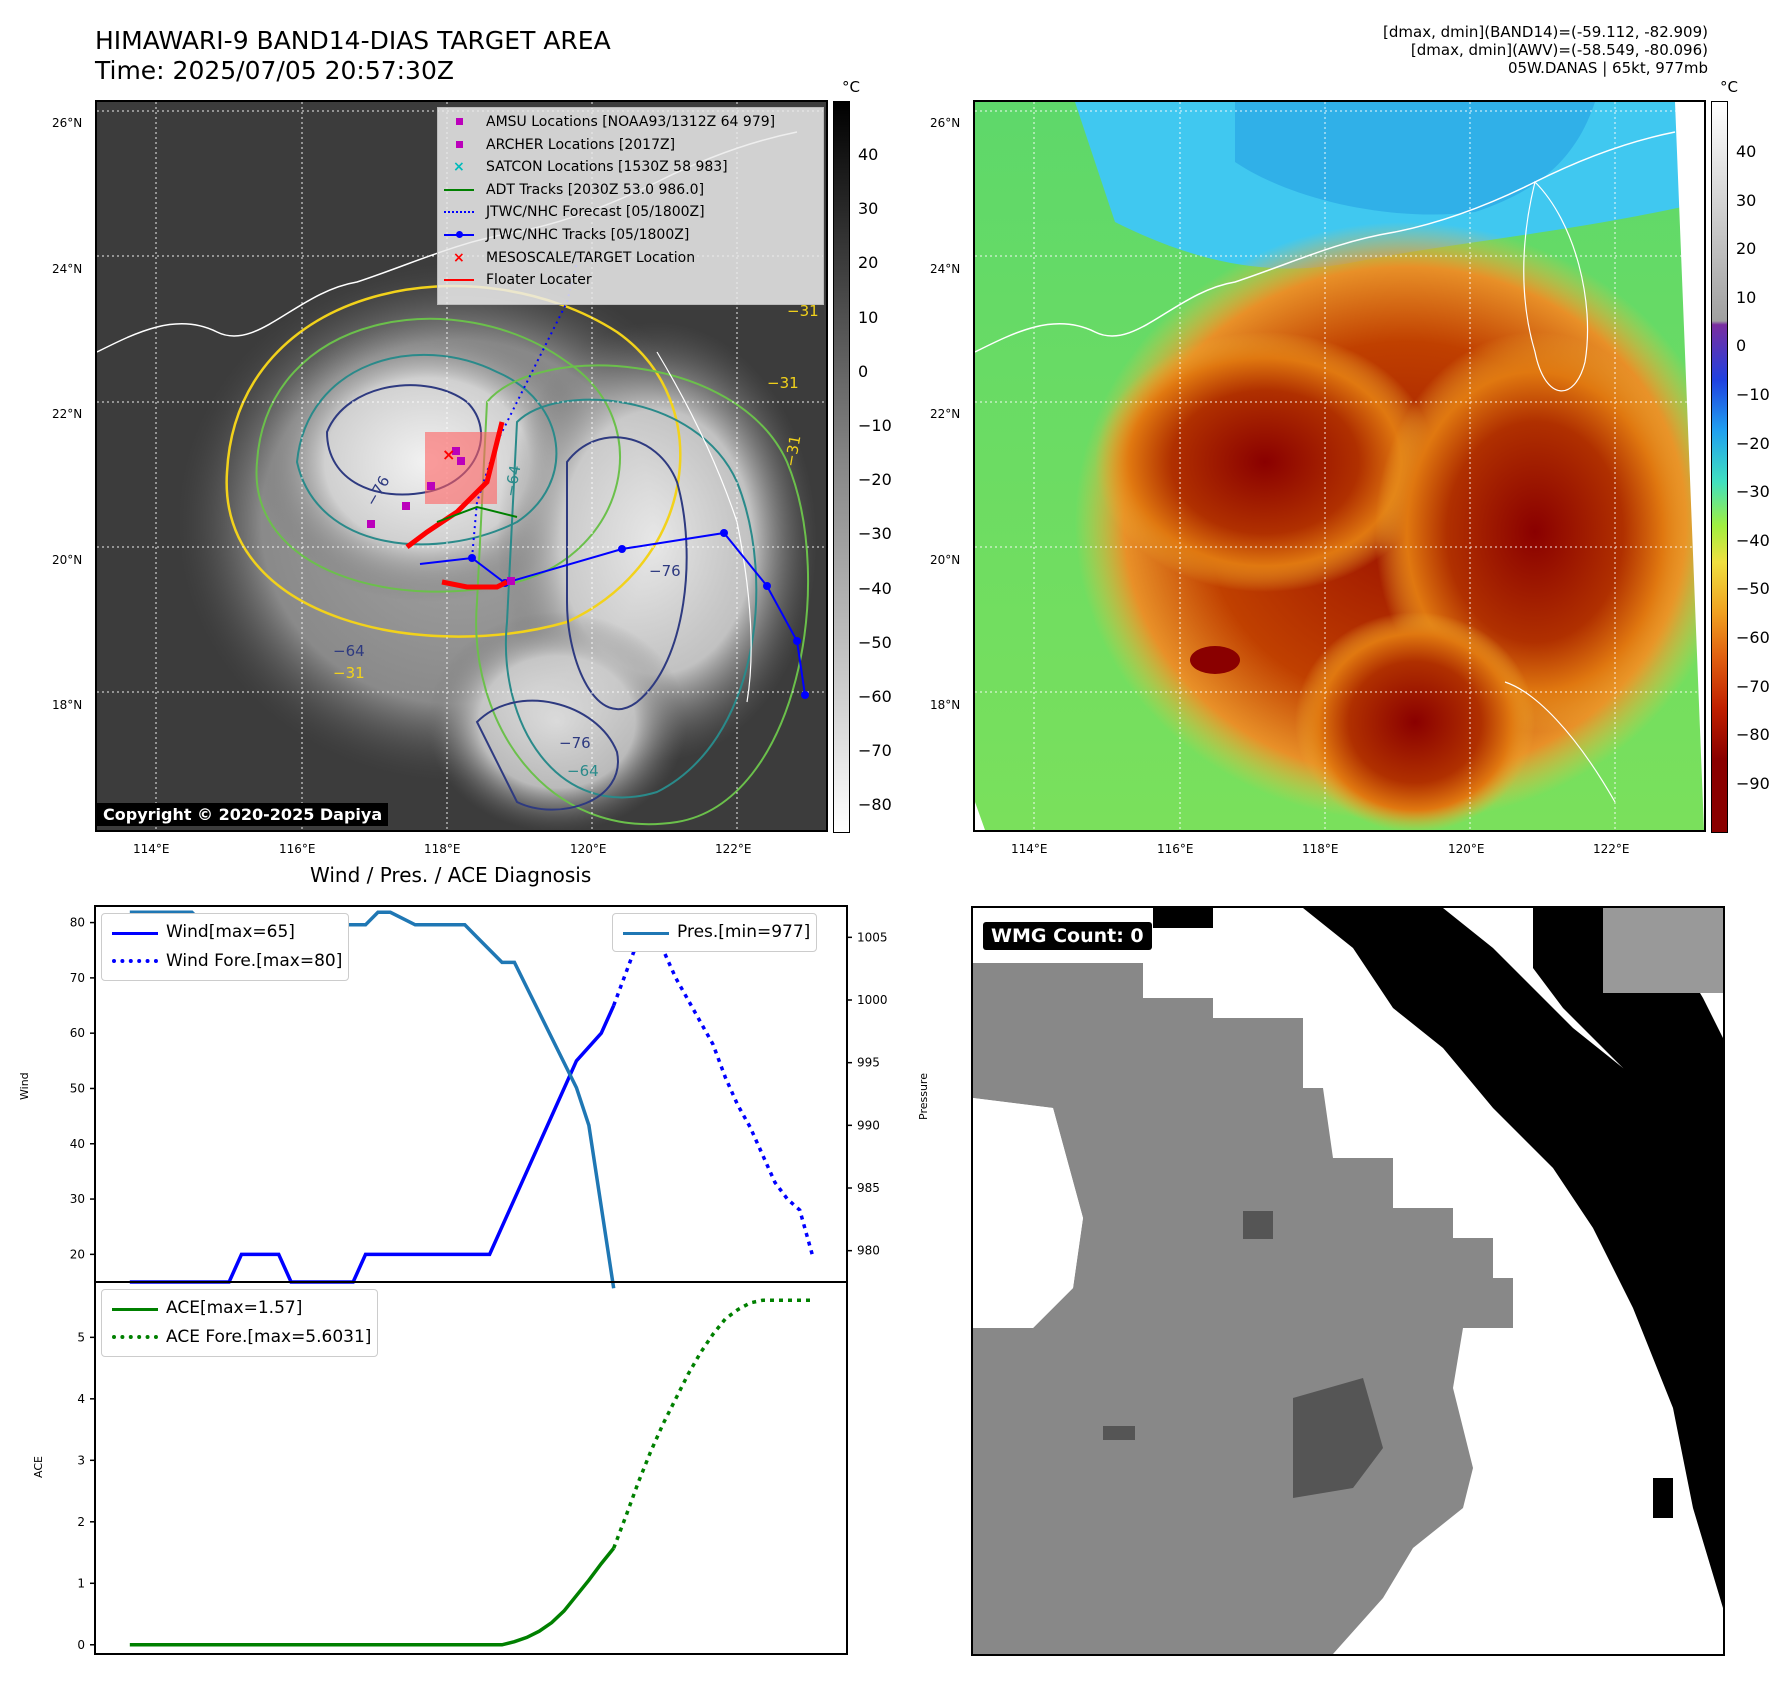 The height and width of the screenshot is (1690, 1788). I want to click on adt-line-icon, so click(459, 189).